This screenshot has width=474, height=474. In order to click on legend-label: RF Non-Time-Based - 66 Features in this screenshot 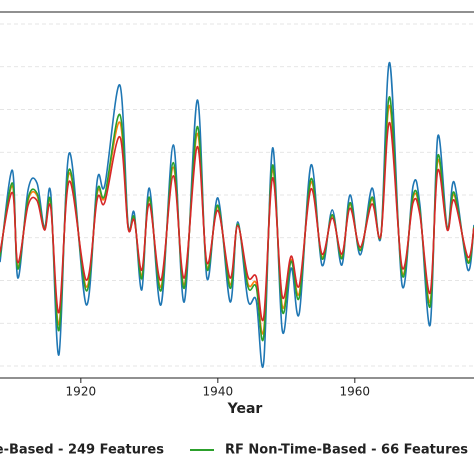, I will do `click(346, 450)`.